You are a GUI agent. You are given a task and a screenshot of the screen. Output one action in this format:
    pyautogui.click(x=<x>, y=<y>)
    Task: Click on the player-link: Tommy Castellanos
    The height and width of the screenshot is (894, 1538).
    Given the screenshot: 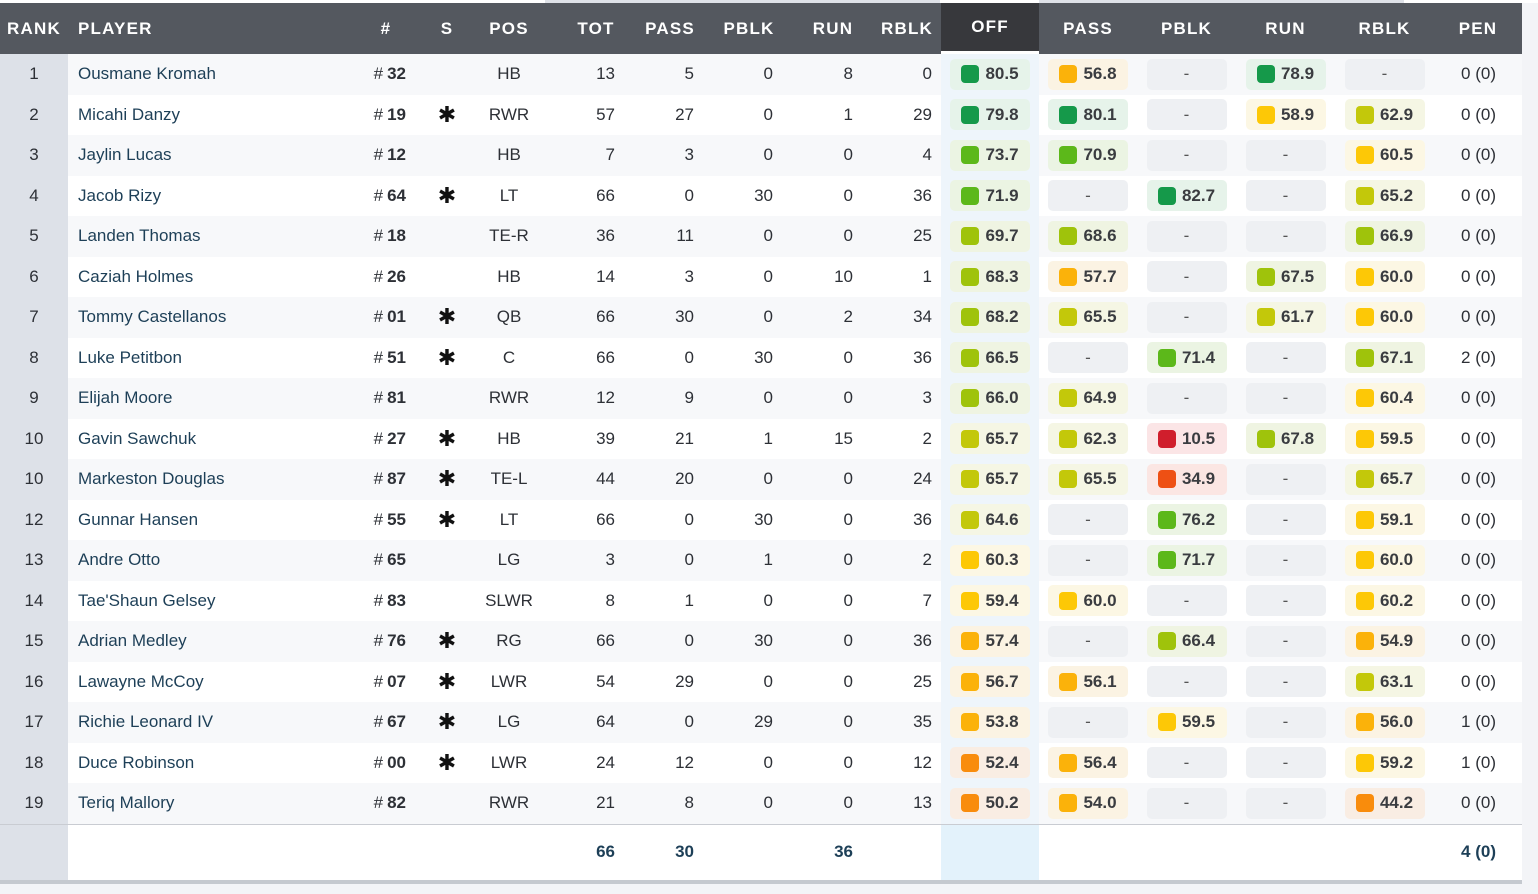 What is the action you would take?
    pyautogui.click(x=152, y=317)
    